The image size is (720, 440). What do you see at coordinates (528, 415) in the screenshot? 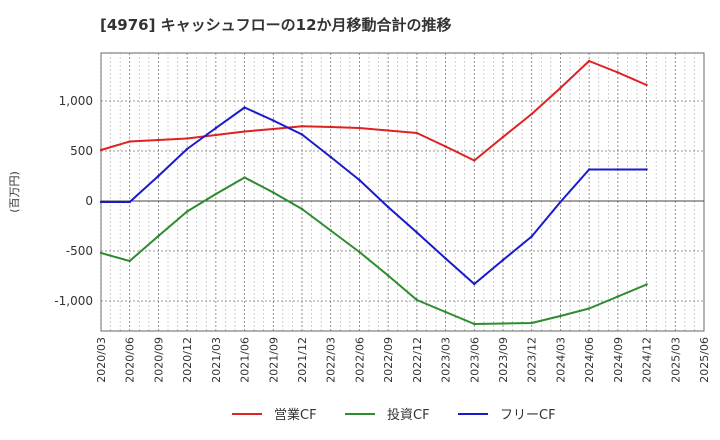
I see `legend-label-2: フリーCF` at bounding box center [528, 415].